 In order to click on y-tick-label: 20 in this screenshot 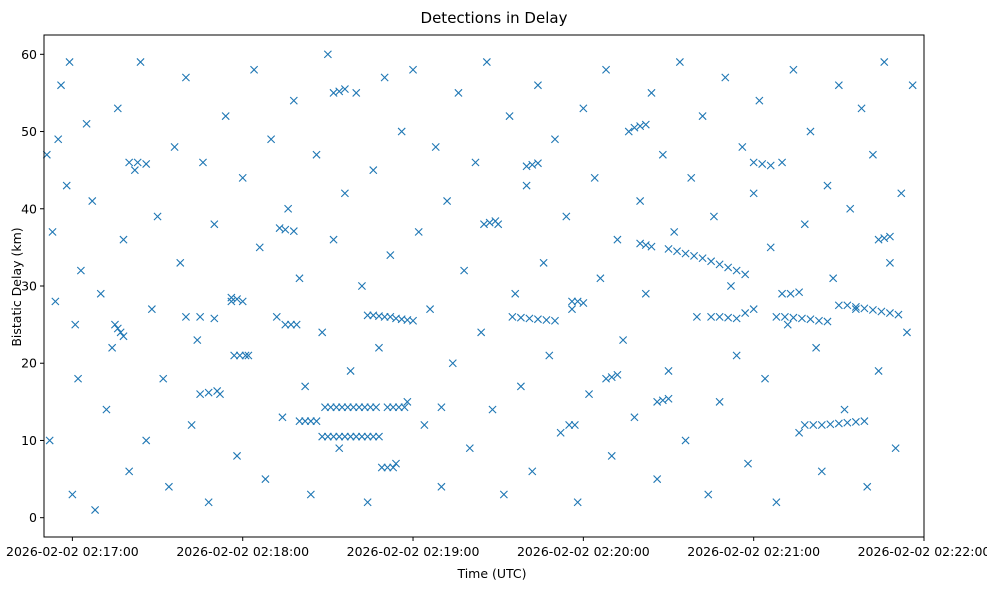, I will do `click(29, 363)`.